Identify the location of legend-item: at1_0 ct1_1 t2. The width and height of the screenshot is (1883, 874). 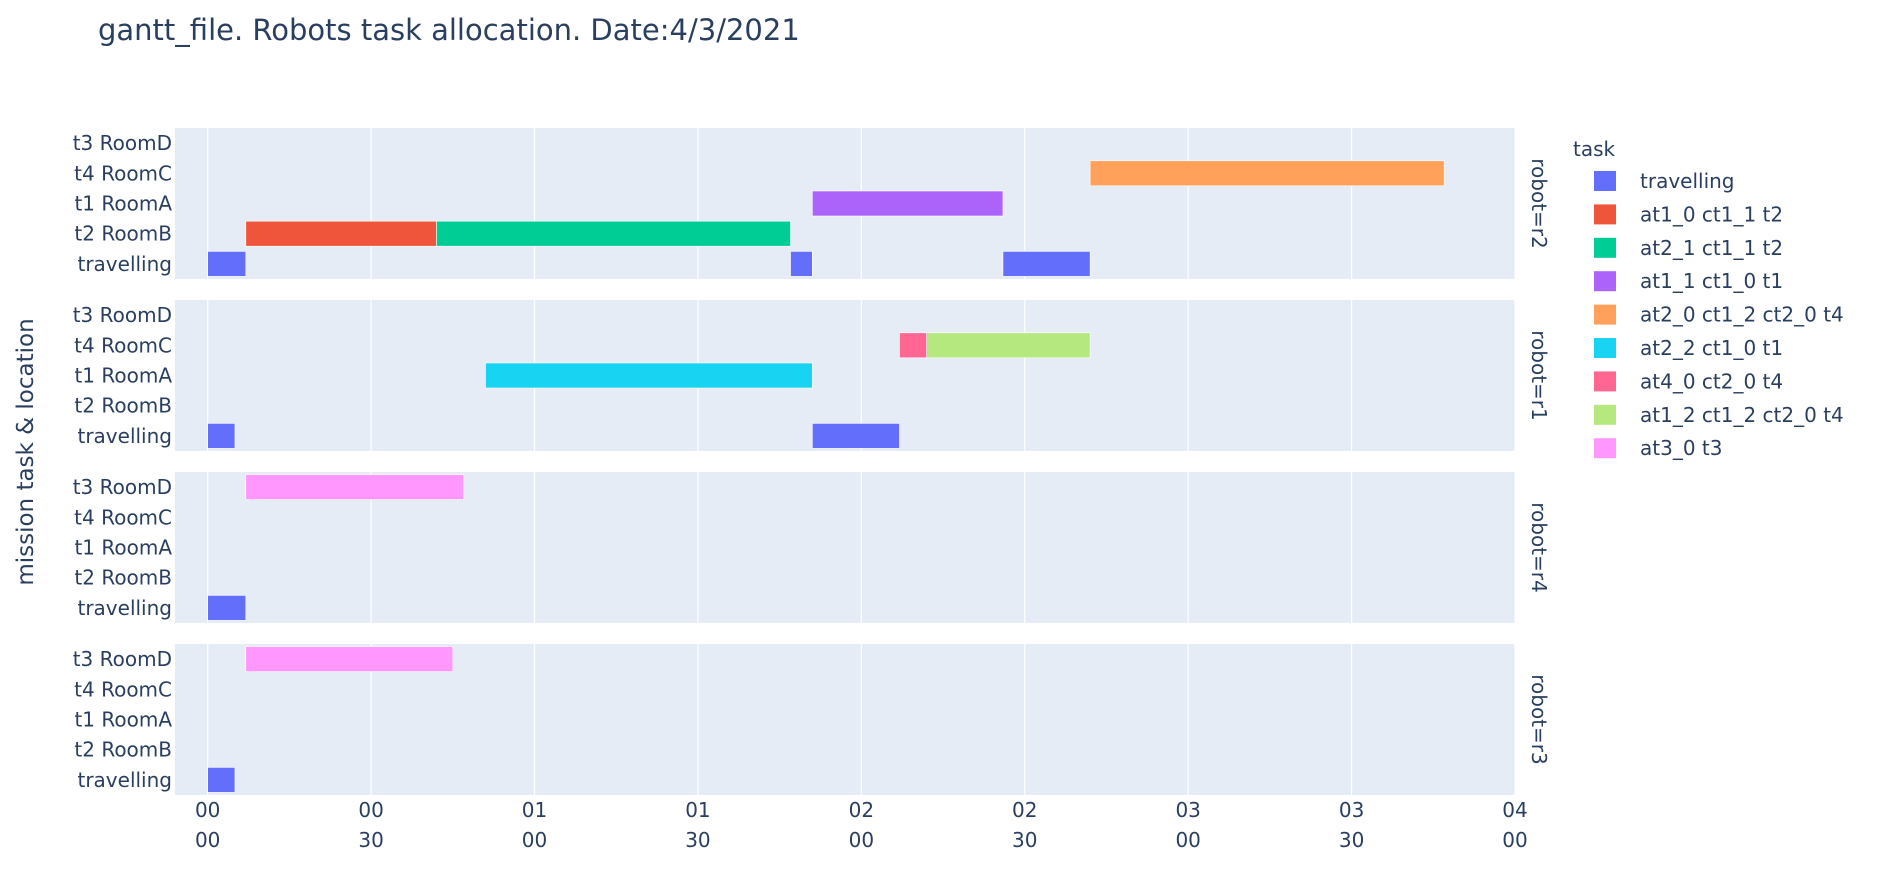
(1688, 214).